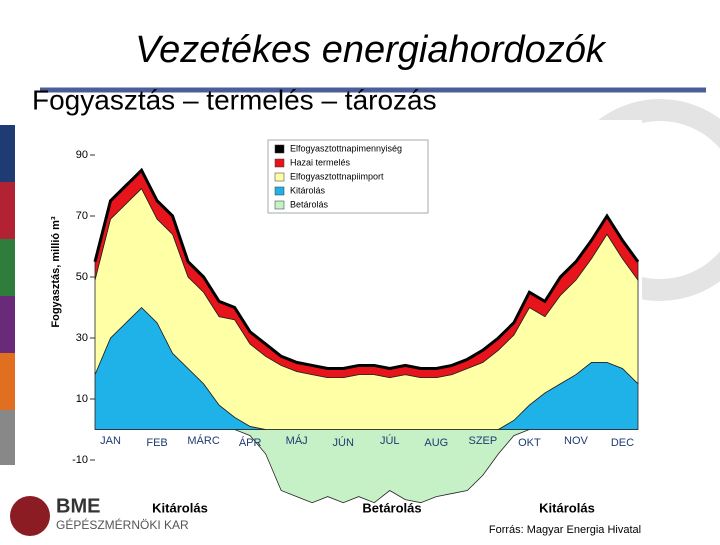 The height and width of the screenshot is (545, 720). Describe the element at coordinates (622, 443) in the screenshot. I see `x-tick-label: DEC` at that location.